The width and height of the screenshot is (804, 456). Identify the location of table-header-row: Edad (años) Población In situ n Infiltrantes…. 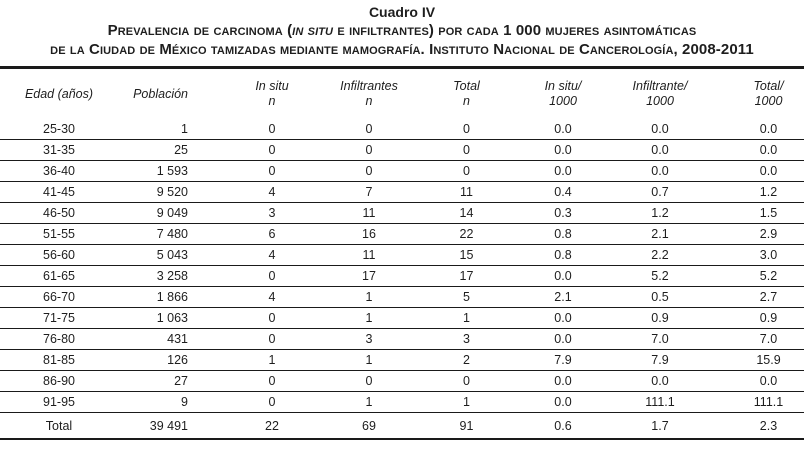
(402, 94).